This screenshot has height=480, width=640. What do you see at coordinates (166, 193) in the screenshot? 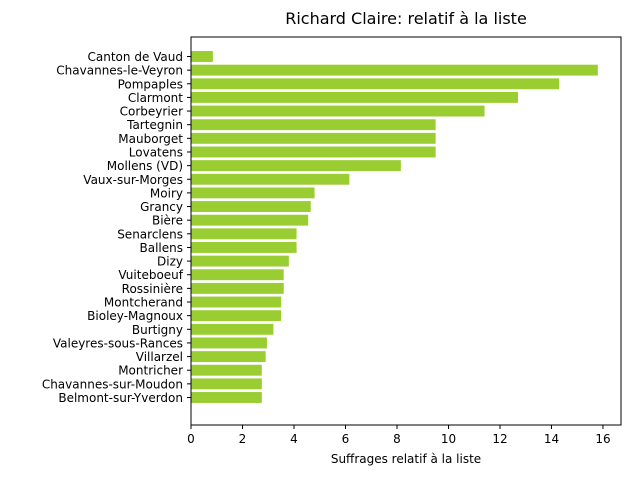
I see `y-tick-label: Moiry` at bounding box center [166, 193].